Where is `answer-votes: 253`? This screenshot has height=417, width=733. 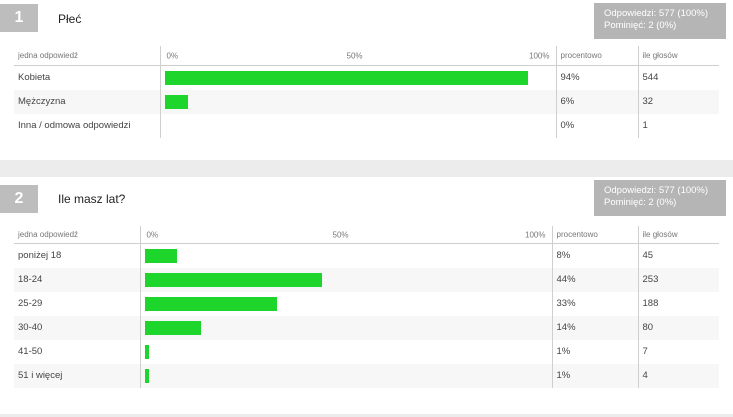
answer-votes: 253 is located at coordinates (678, 279).